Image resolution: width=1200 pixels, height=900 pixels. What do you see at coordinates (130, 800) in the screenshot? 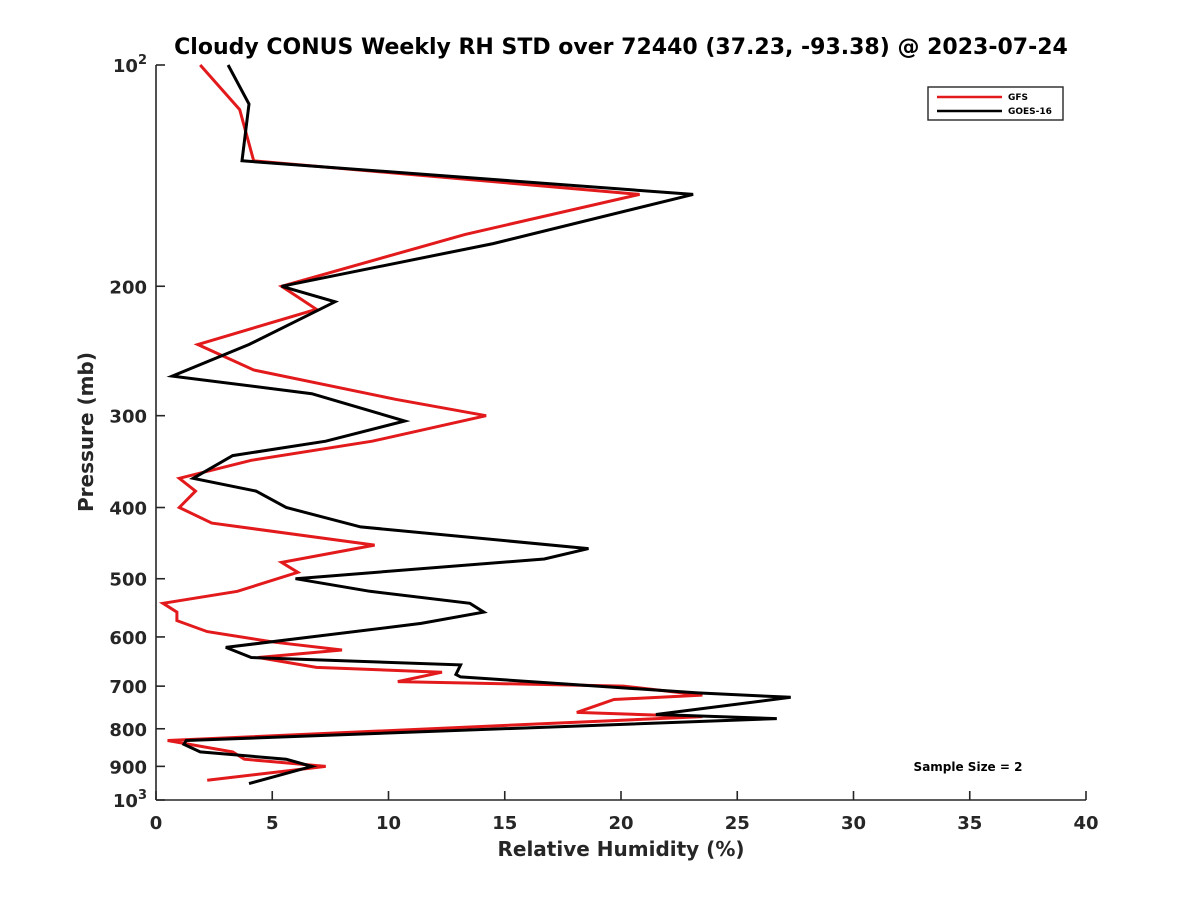
I see `y-tick-label: 10³` at bounding box center [130, 800].